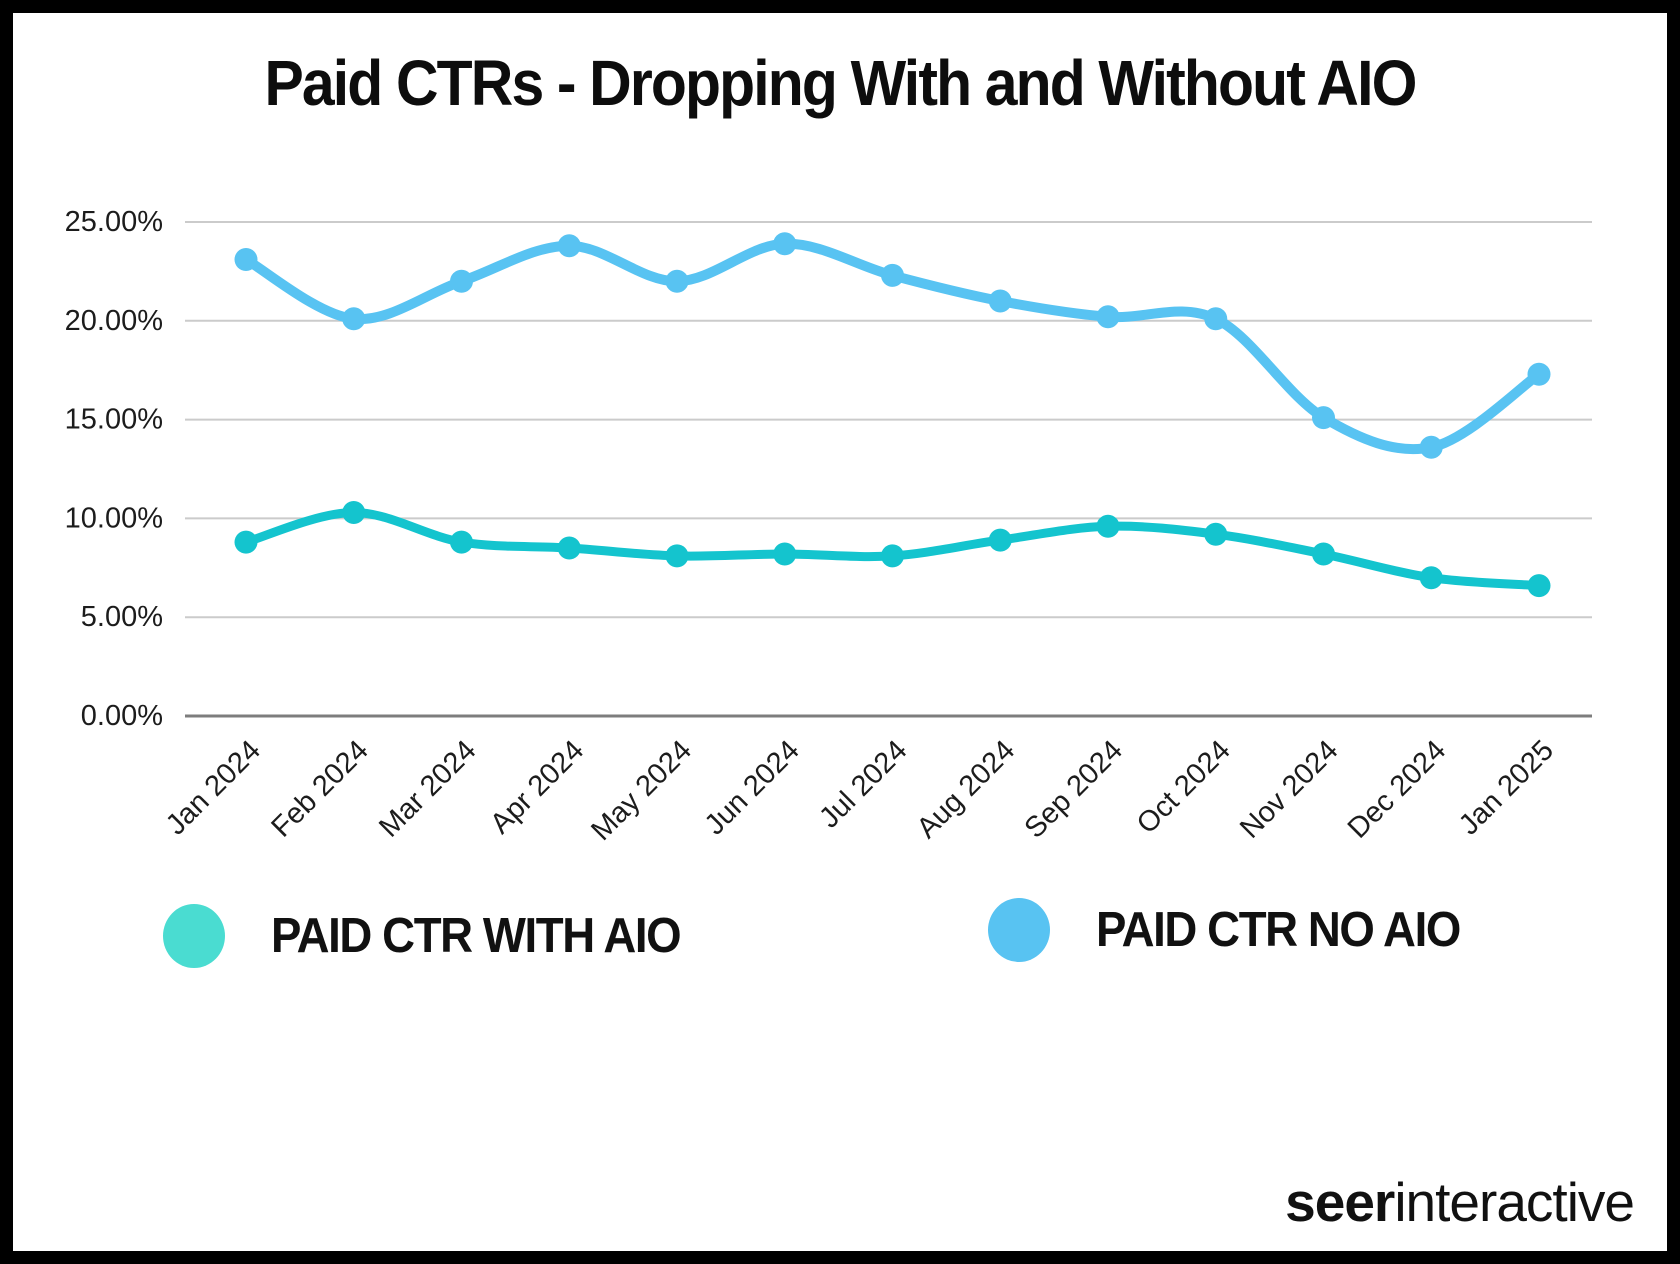 The height and width of the screenshot is (1264, 1680). Describe the element at coordinates (213, 787) in the screenshot. I see `x-axis-tick-label: Jan 2024` at that location.